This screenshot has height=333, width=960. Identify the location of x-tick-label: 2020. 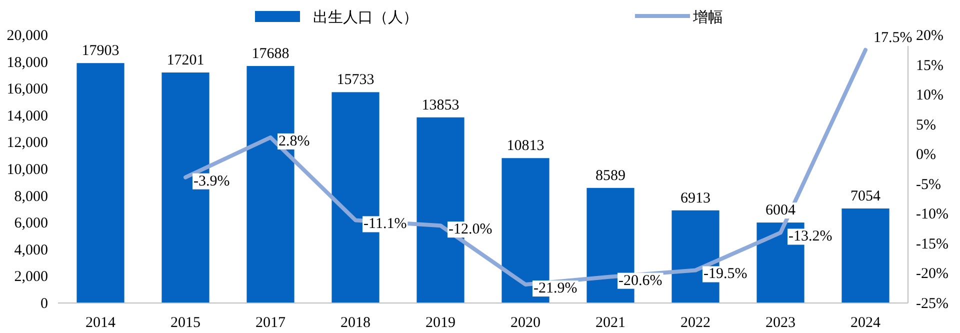
(525, 323).